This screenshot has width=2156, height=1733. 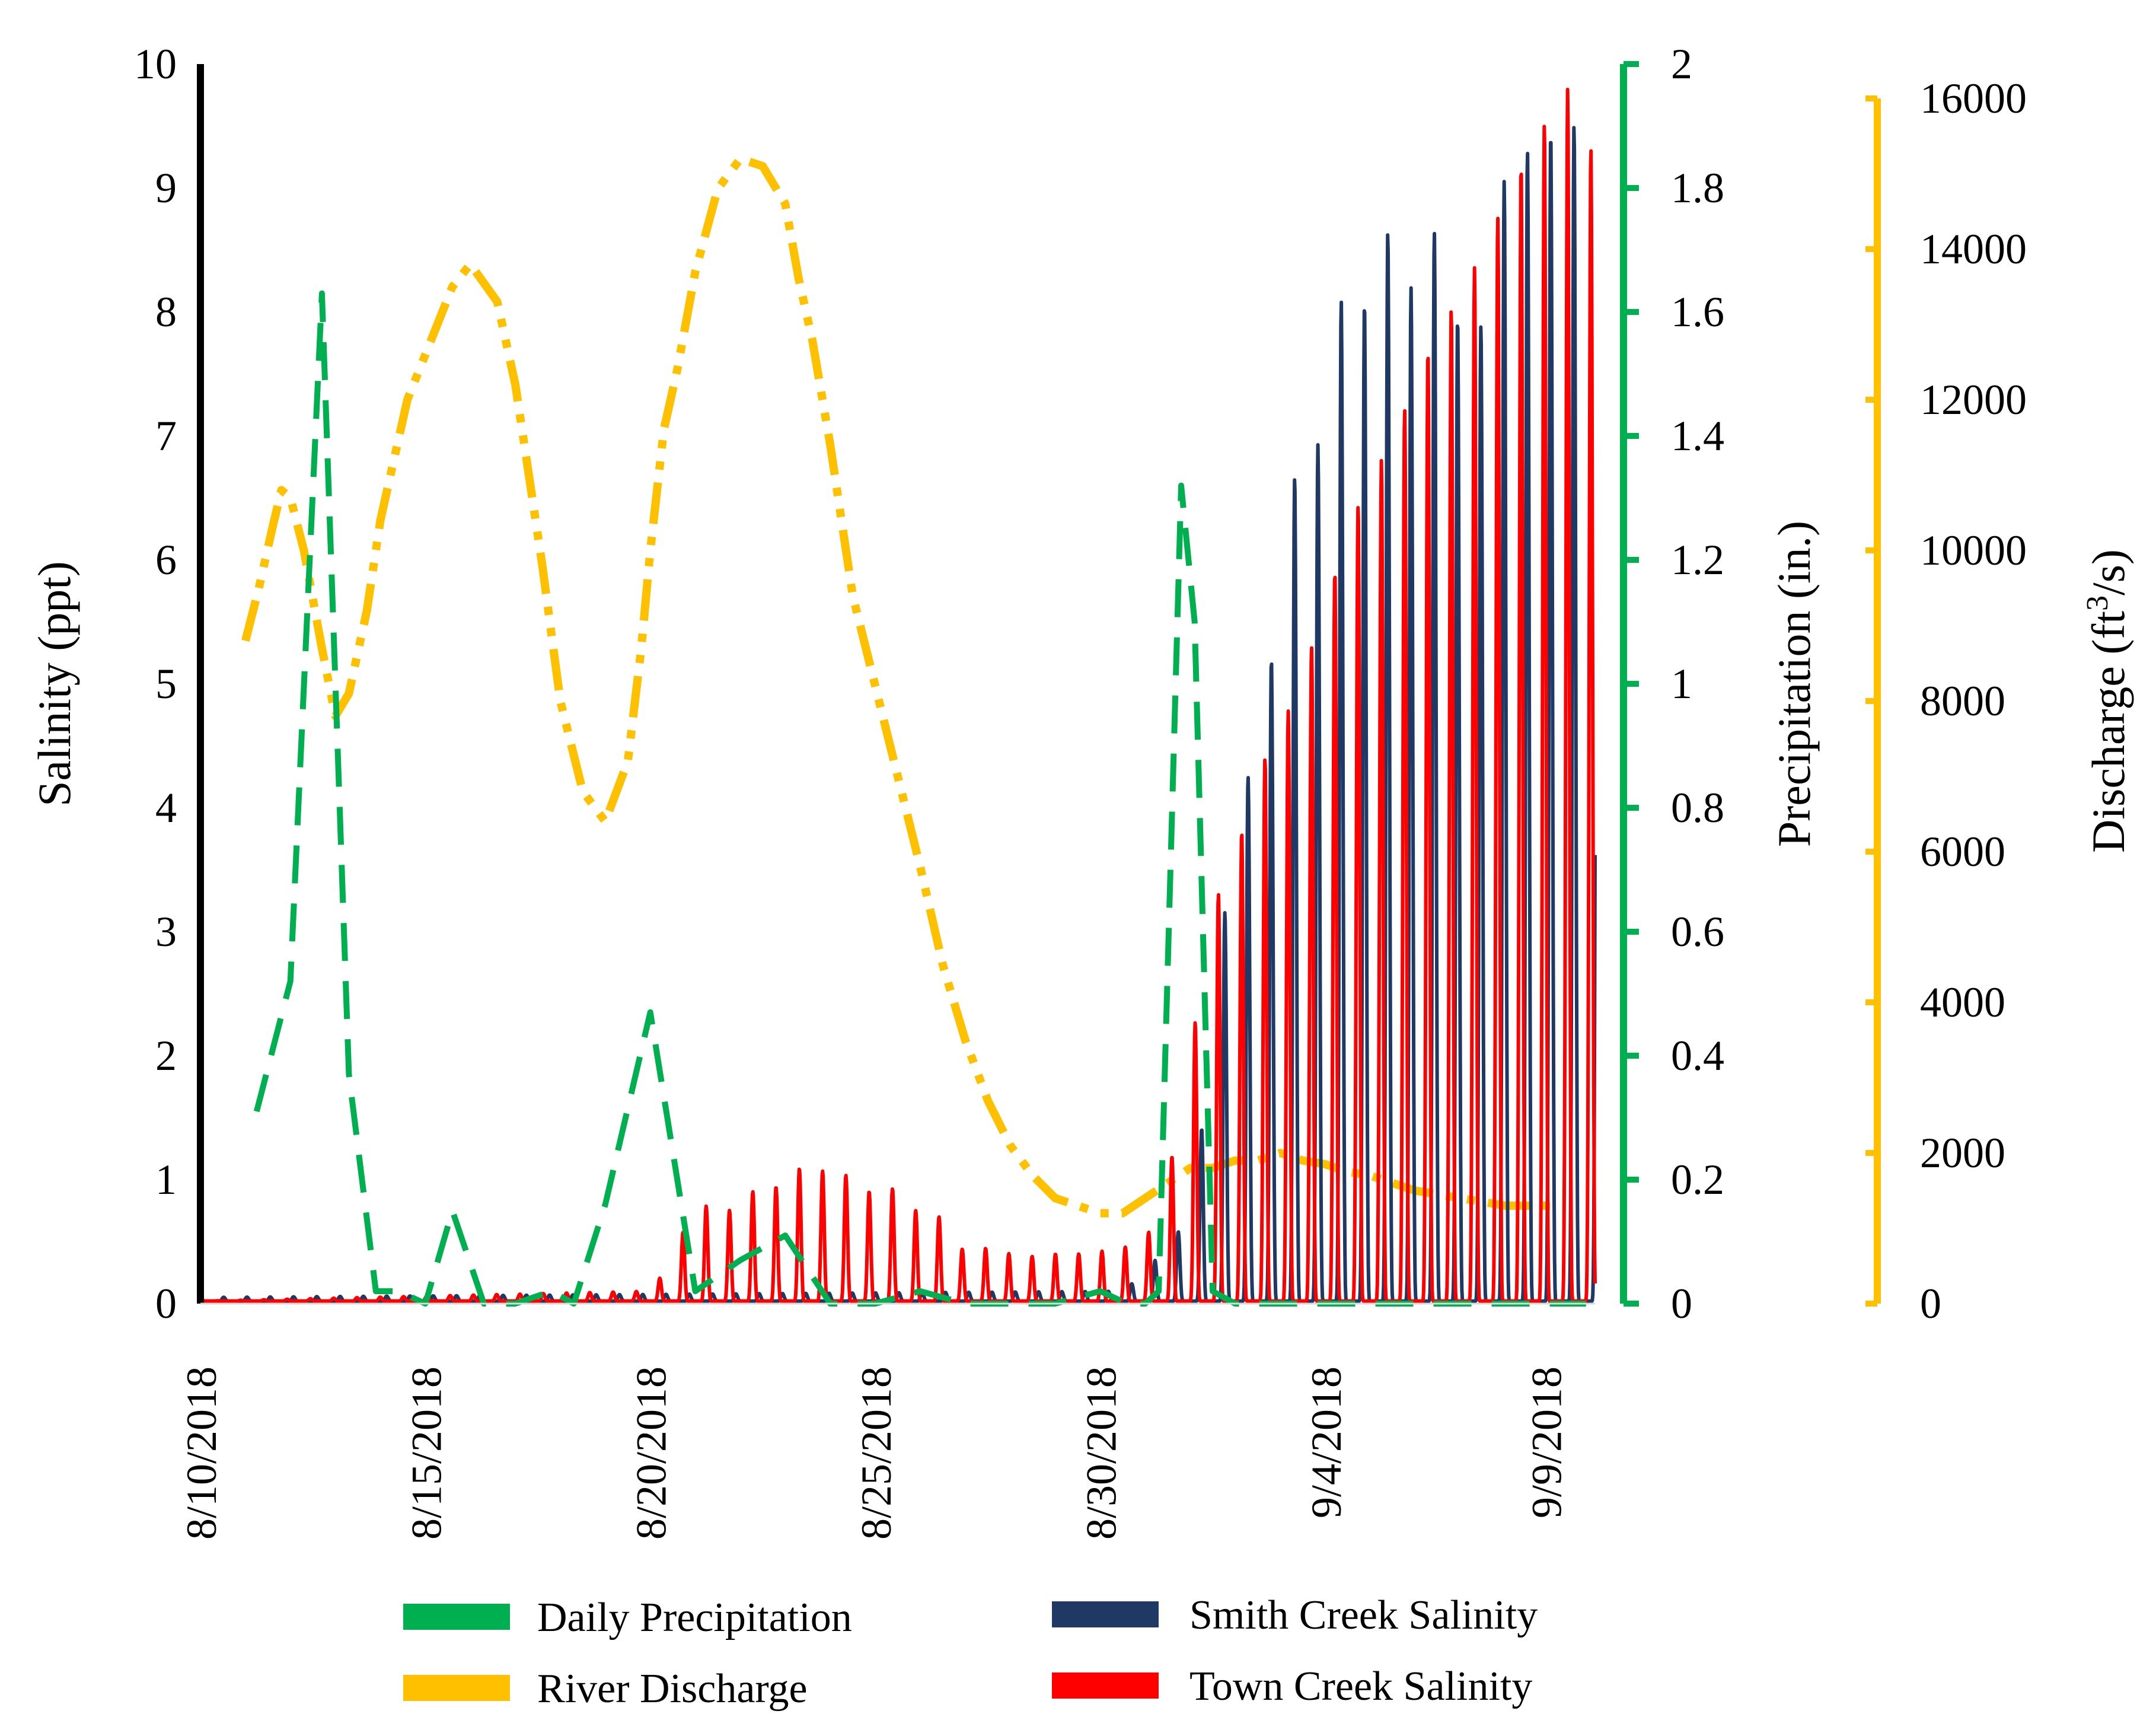 I want to click on precipitation-tick-label: 0.4, so click(x=1697, y=1055).